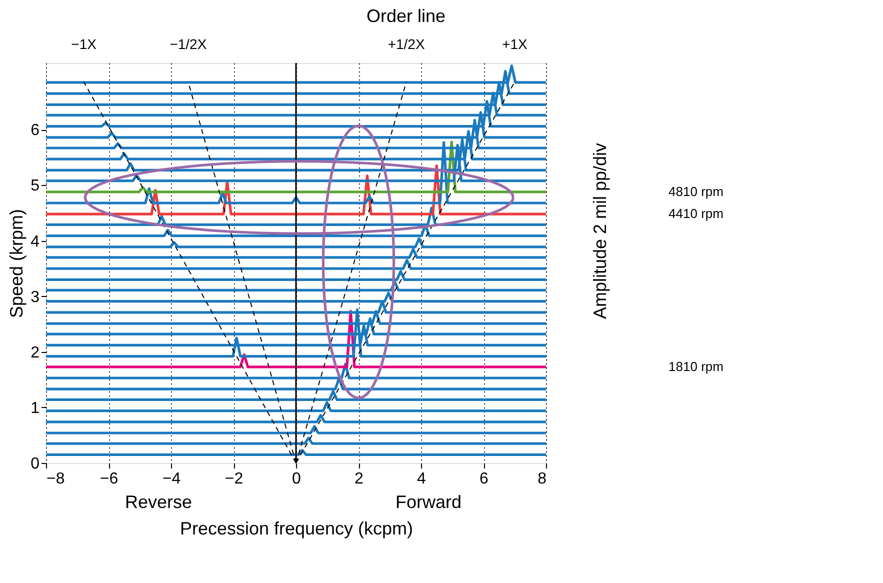 This screenshot has height=583, width=883. What do you see at coordinates (406, 16) in the screenshot?
I see `text: Order line` at bounding box center [406, 16].